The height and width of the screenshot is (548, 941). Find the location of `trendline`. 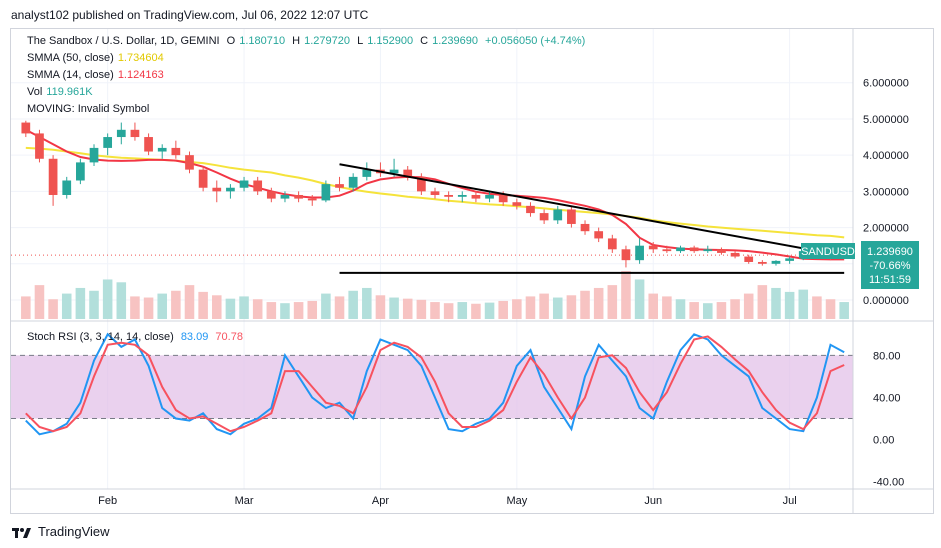

trendline is located at coordinates (592, 210).